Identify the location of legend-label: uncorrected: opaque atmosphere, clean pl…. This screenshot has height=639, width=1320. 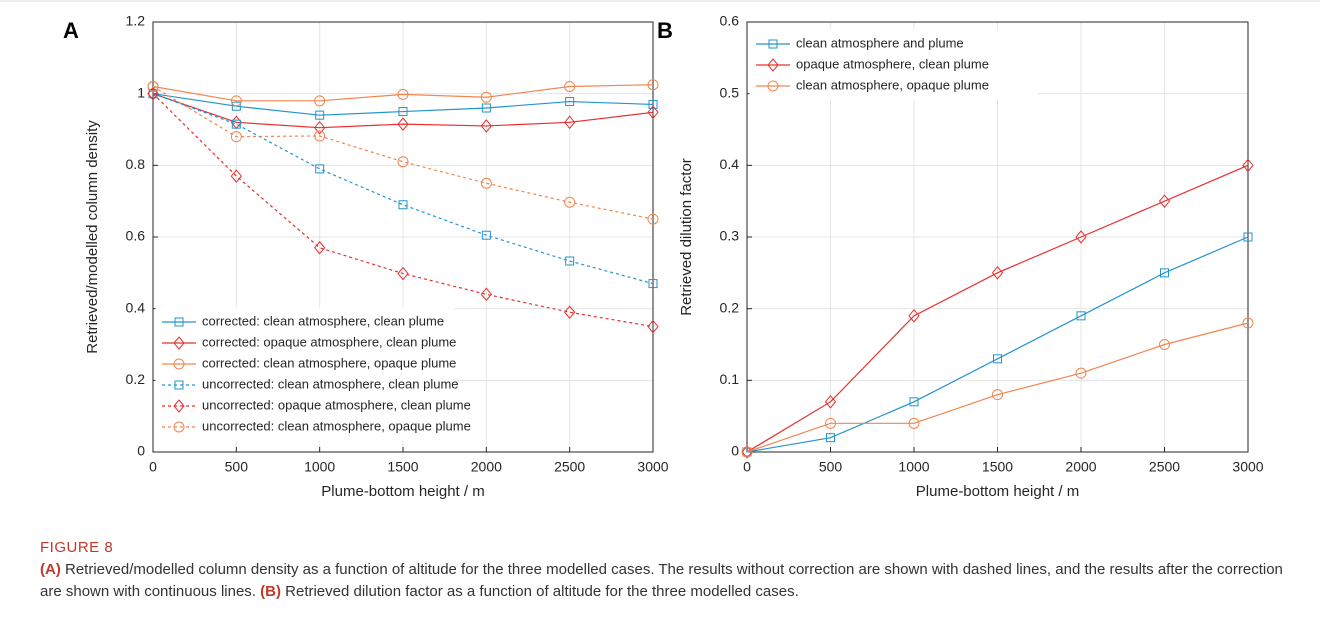
(336, 404).